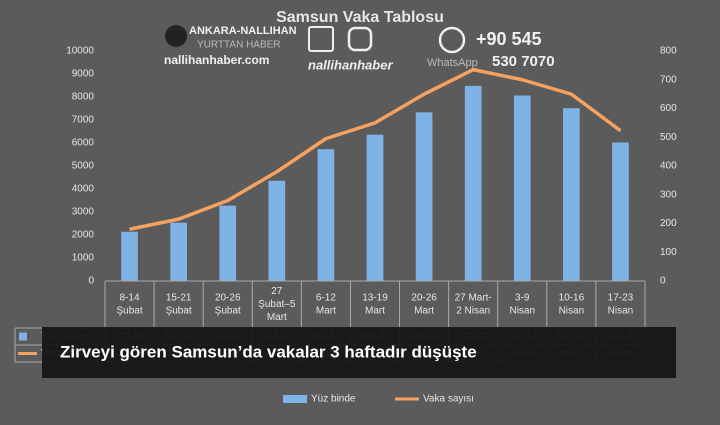  What do you see at coordinates (360, 39) in the screenshot?
I see `instagram-icon` at bounding box center [360, 39].